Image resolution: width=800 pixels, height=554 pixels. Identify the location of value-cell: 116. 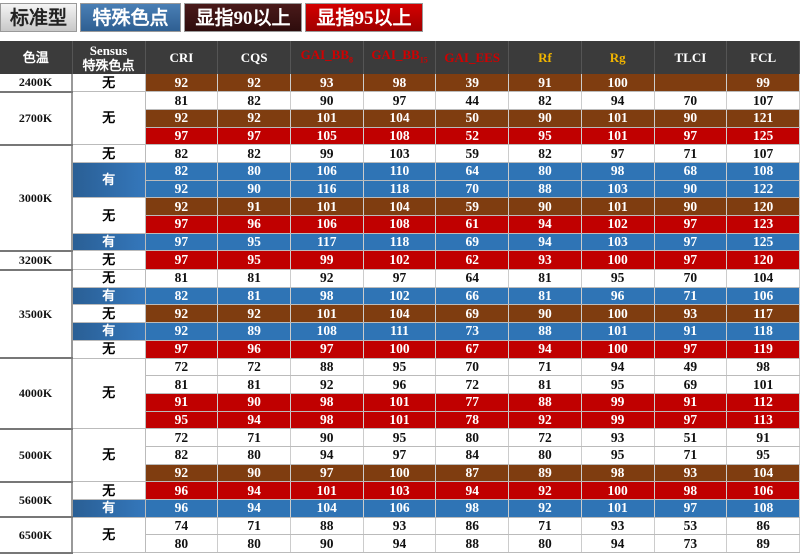
(327, 189).